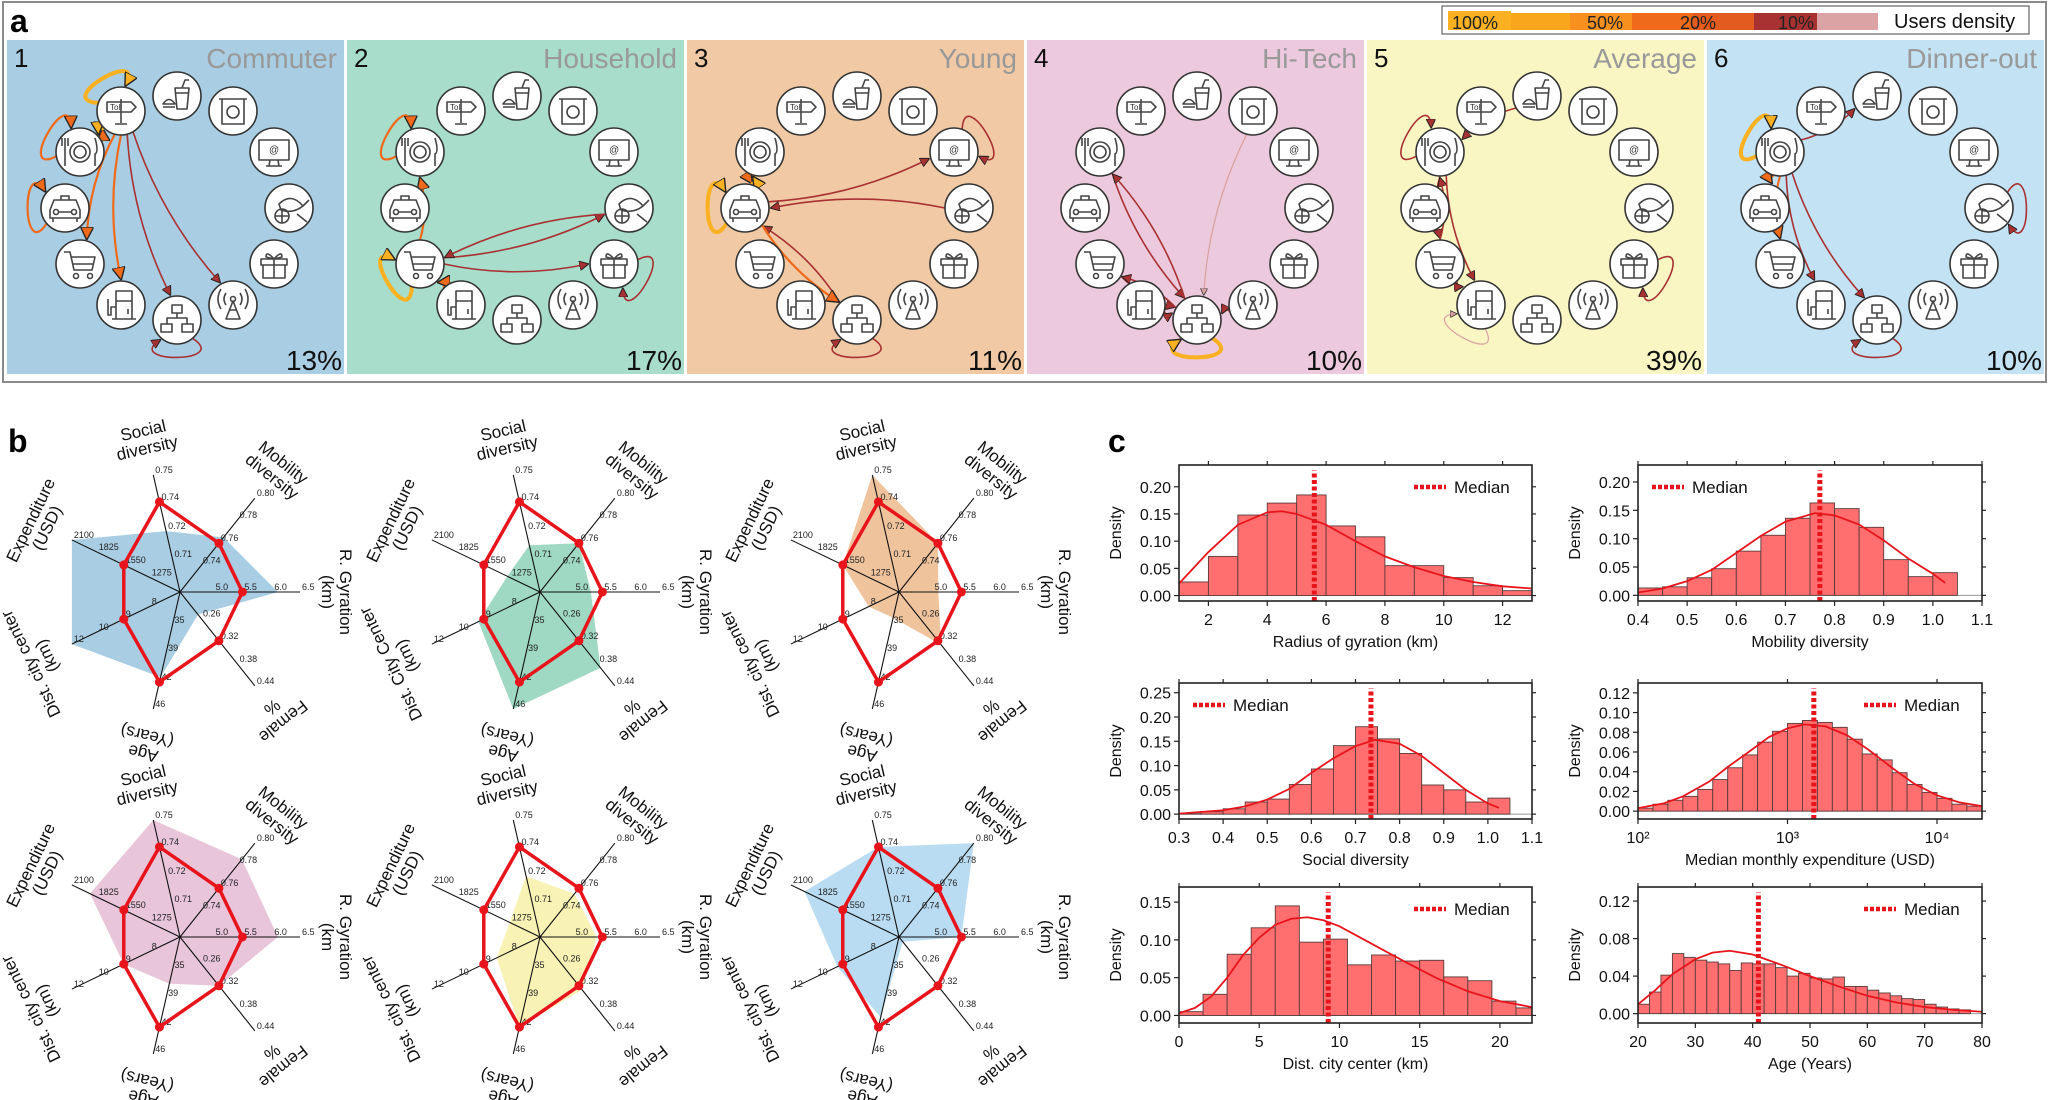  I want to click on legend-level-label: 100%, so click(1475, 23).